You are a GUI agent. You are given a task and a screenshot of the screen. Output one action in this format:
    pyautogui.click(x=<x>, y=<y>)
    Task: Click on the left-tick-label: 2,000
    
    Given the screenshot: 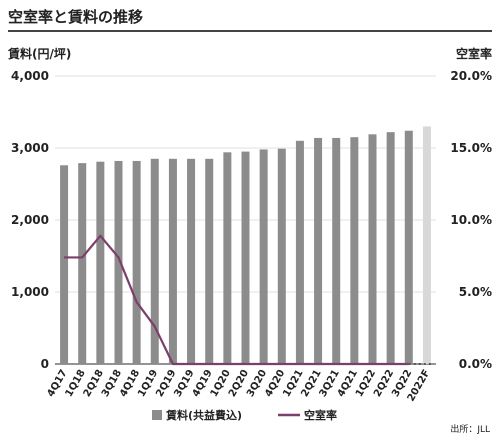 What is the action you would take?
    pyautogui.click(x=30, y=220)
    